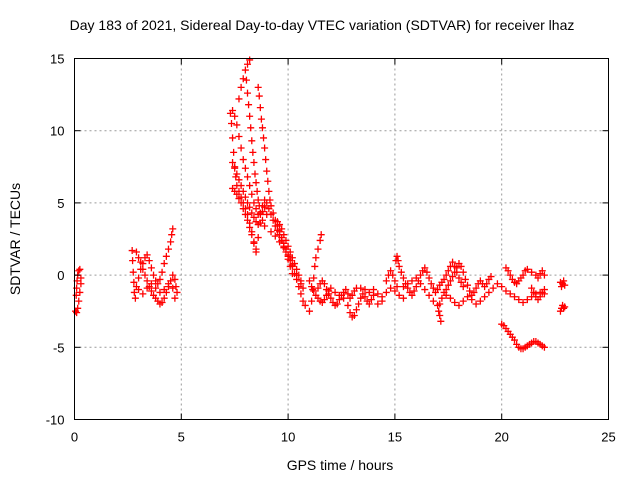 This screenshot has width=640, height=480. Describe the element at coordinates (57, 59) in the screenshot. I see `y-tick-label: 15` at that location.